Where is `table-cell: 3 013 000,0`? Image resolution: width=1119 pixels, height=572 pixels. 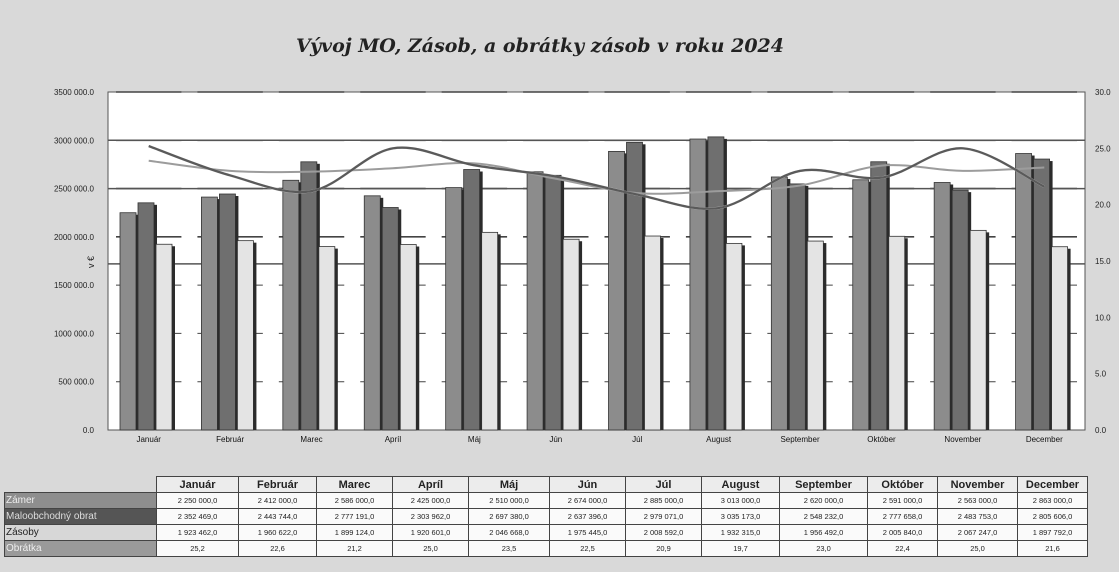 table-cell: 3 013 000,0 is located at coordinates (740, 500).